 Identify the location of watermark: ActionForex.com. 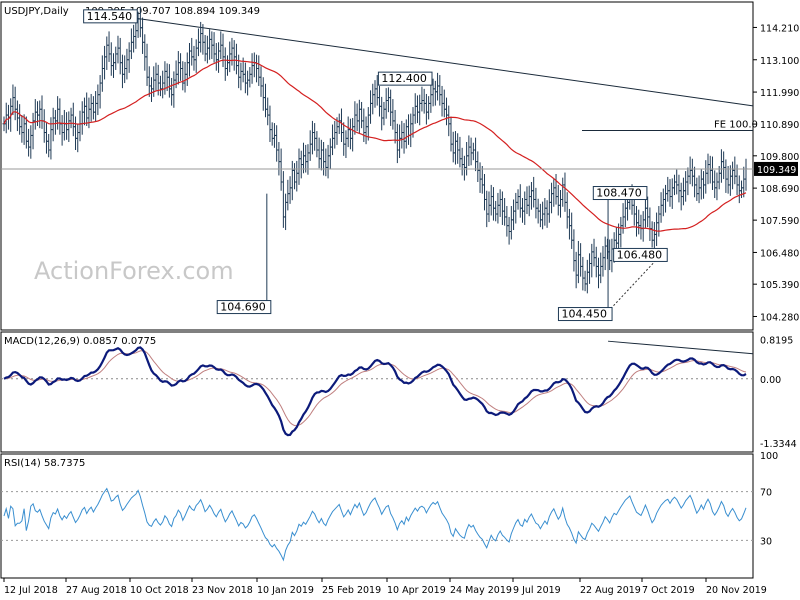
(134, 271).